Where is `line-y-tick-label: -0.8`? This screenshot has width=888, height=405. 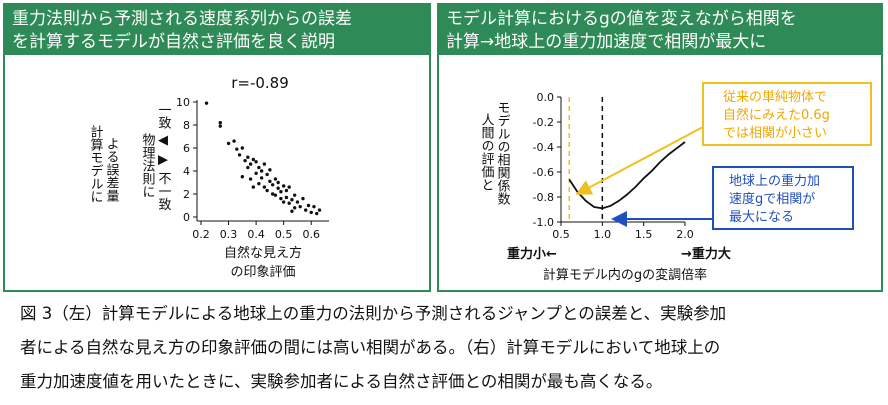 line-y-tick-label: -0.8 is located at coordinates (543, 197).